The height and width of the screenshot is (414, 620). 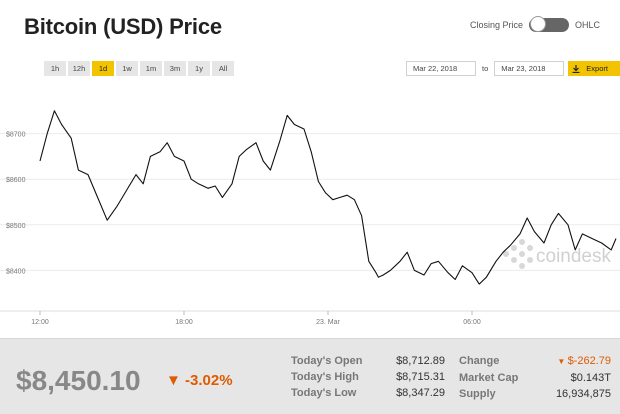 I want to click on stat-value-text: $8,712.89, so click(x=420, y=361).